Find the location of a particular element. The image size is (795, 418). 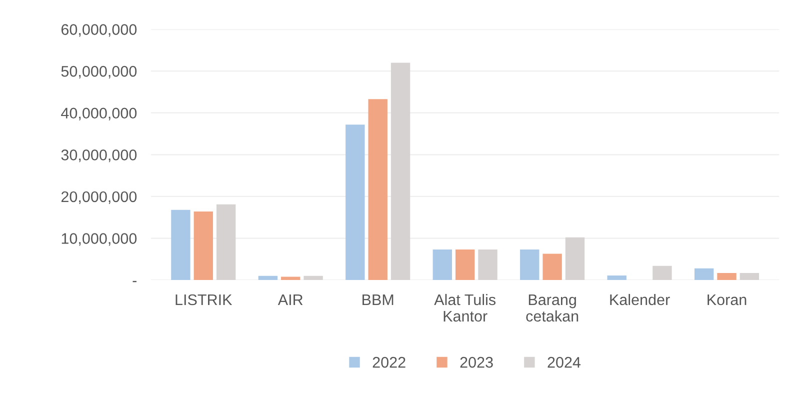

x-tick-label: Koran is located at coordinates (727, 300).